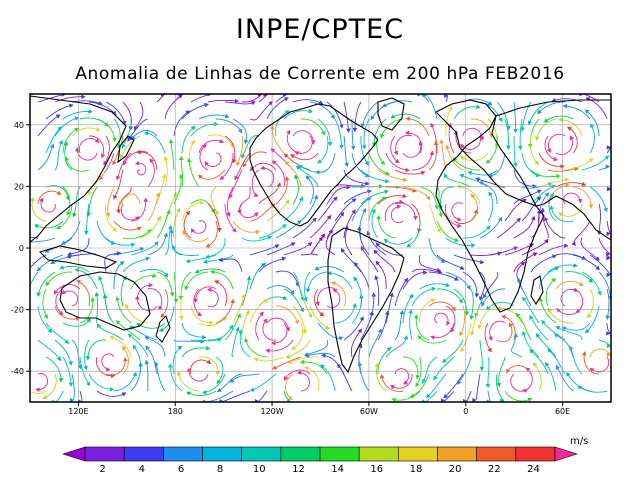 The width and height of the screenshot is (640, 494). I want to click on colorbar-unit: m/s, so click(579, 441).